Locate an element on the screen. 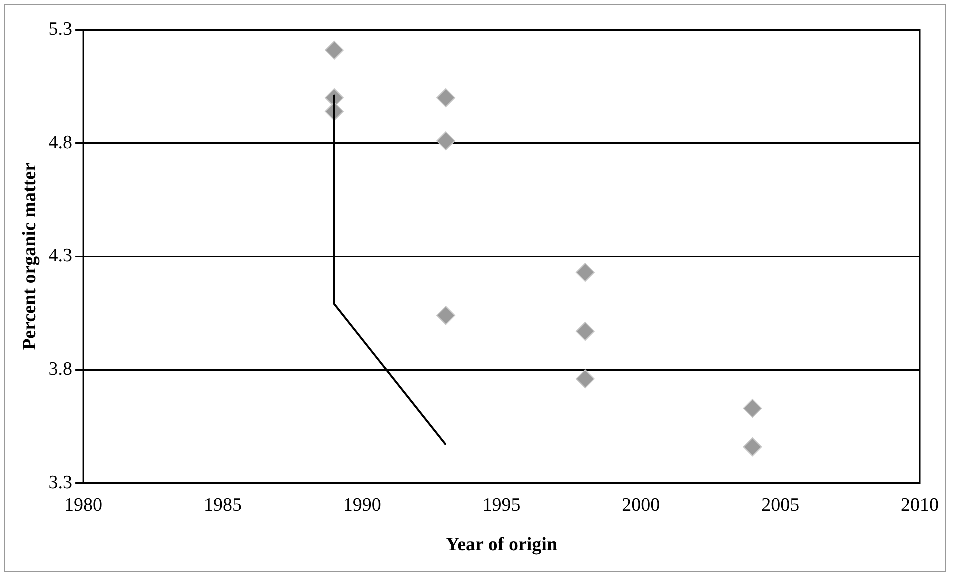 This screenshot has width=953, height=579. y-axis-title: Percent organic matter is located at coordinates (29, 256).